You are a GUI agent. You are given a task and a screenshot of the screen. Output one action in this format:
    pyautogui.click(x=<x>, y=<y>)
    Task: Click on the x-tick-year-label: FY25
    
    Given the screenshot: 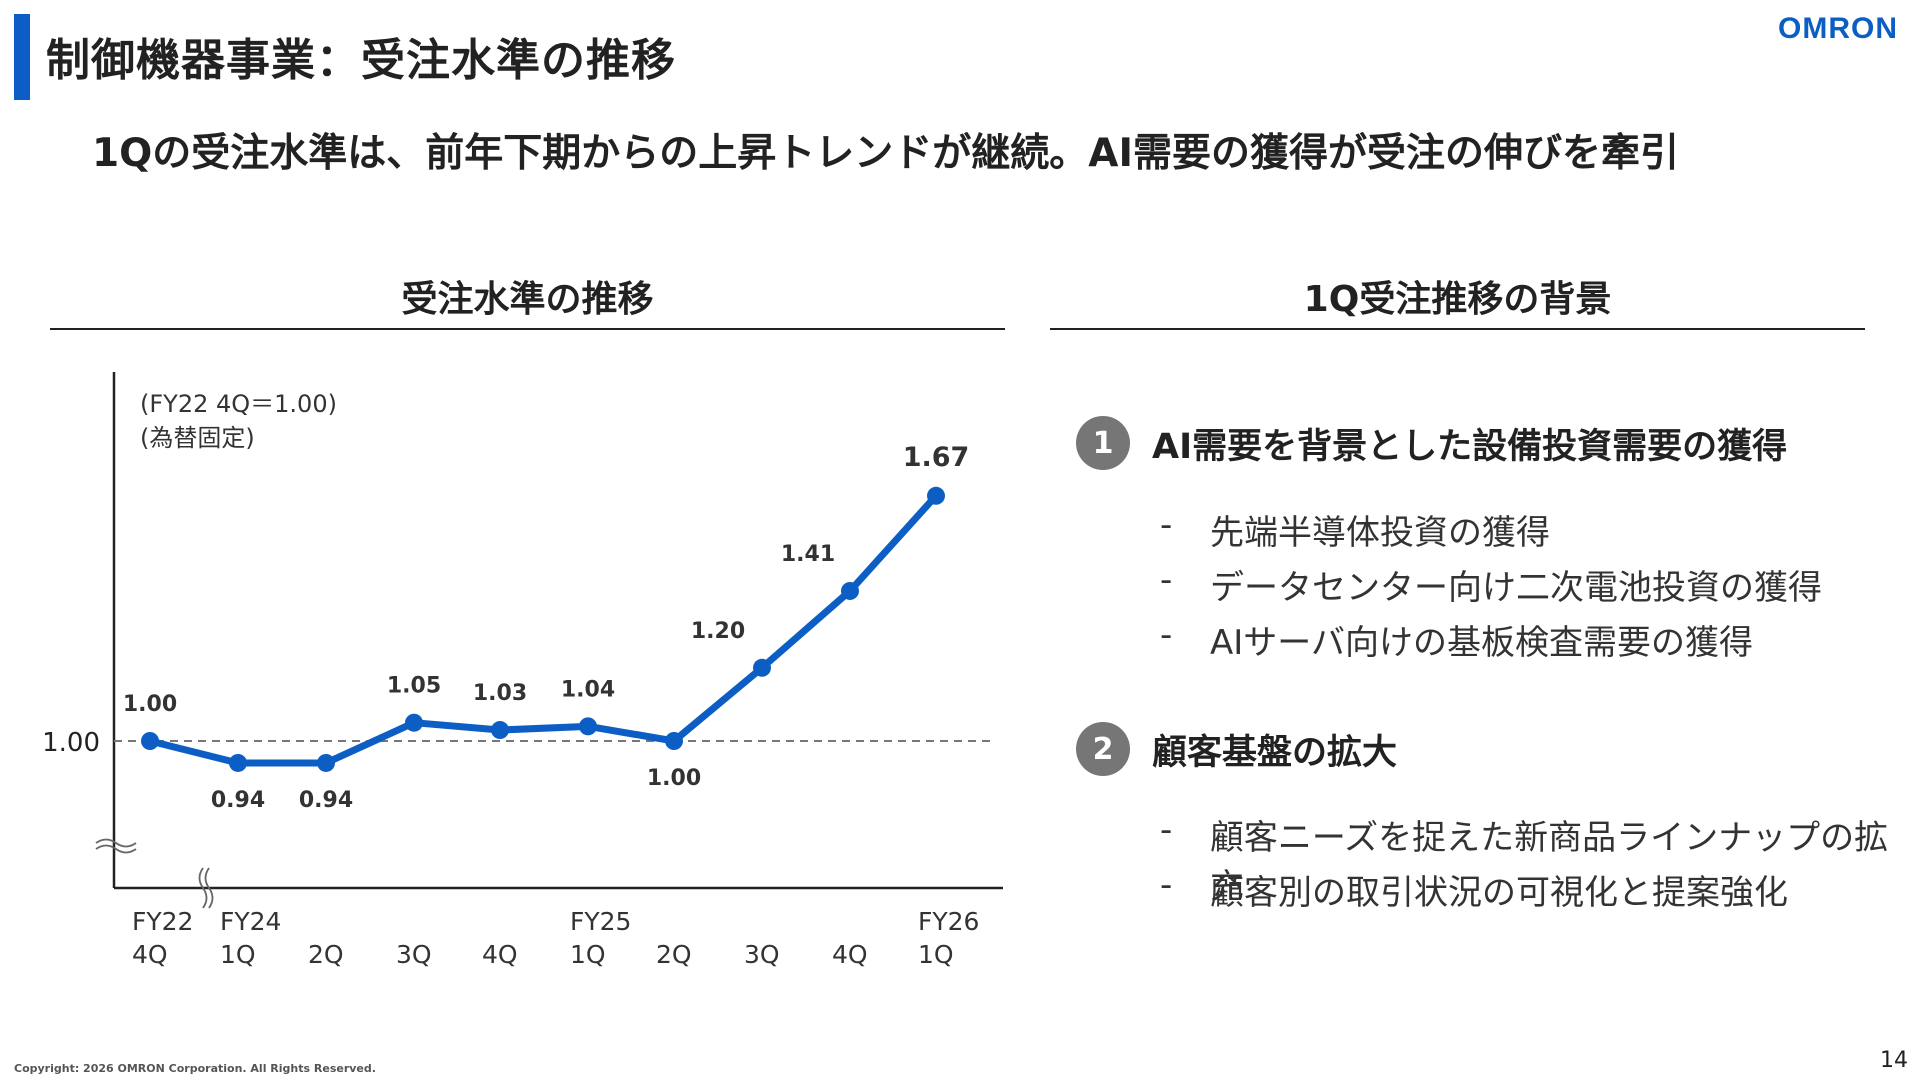 What is the action you would take?
    pyautogui.click(x=600, y=921)
    